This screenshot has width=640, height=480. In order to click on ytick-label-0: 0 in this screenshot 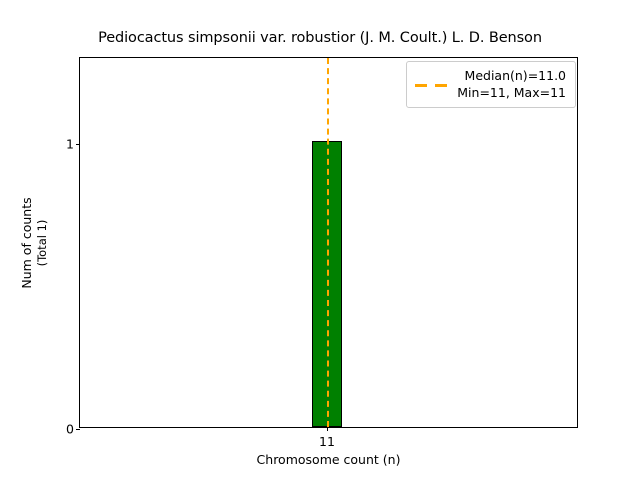, I will do `click(70, 429)`.